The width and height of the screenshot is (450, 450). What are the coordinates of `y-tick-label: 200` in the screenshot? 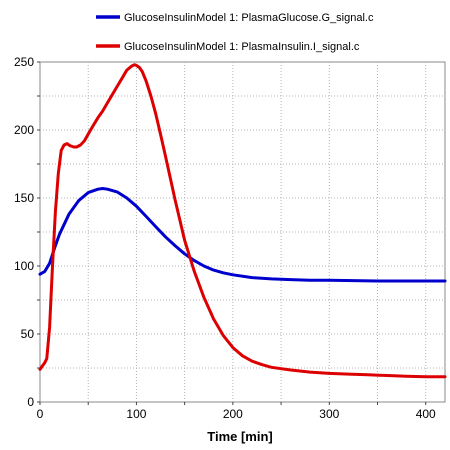 It's located at (24, 130).